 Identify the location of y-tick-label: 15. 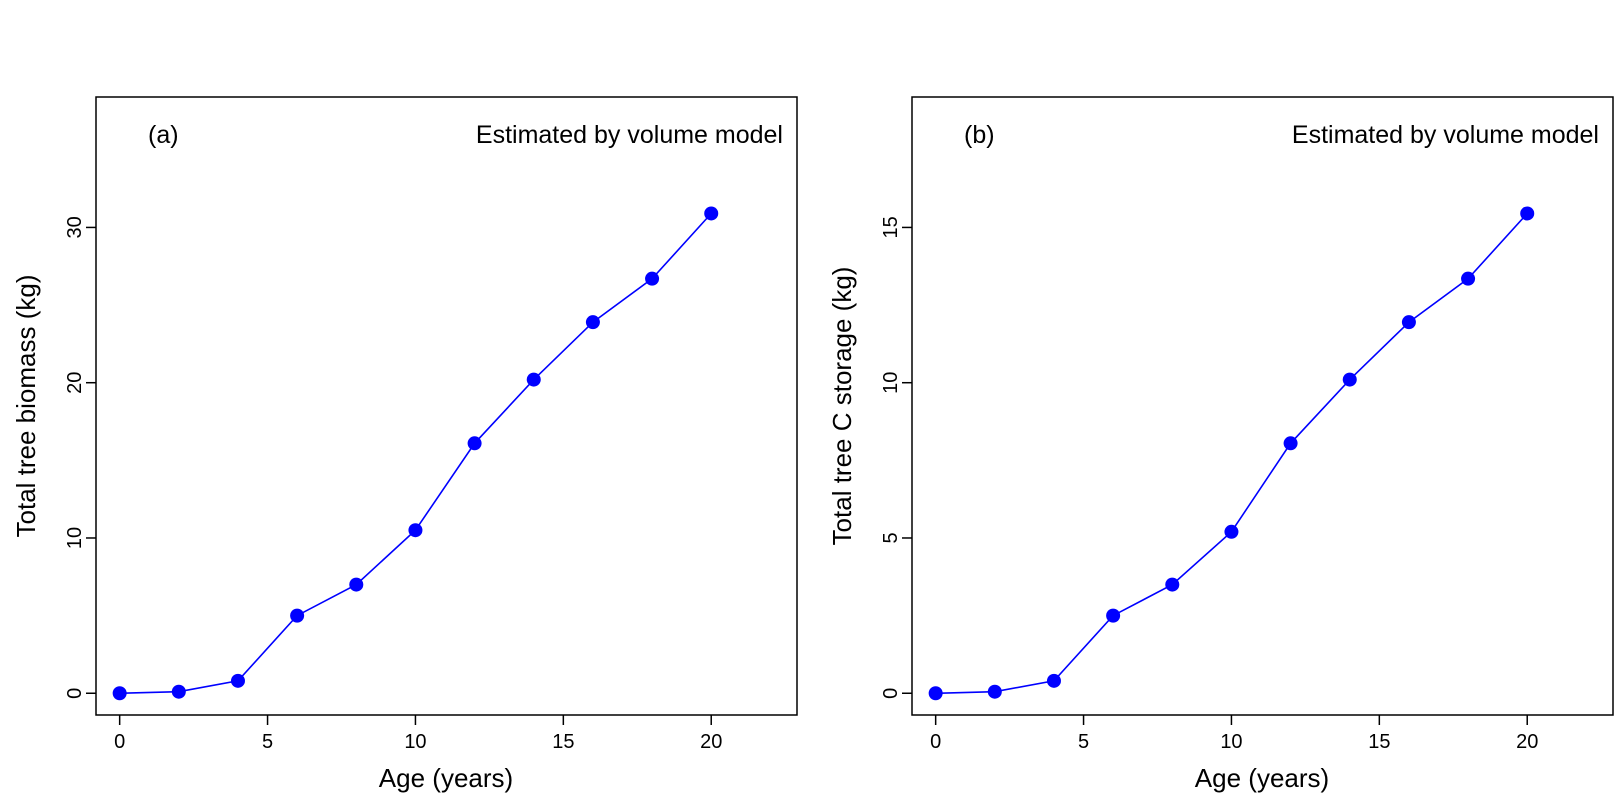
(891, 227).